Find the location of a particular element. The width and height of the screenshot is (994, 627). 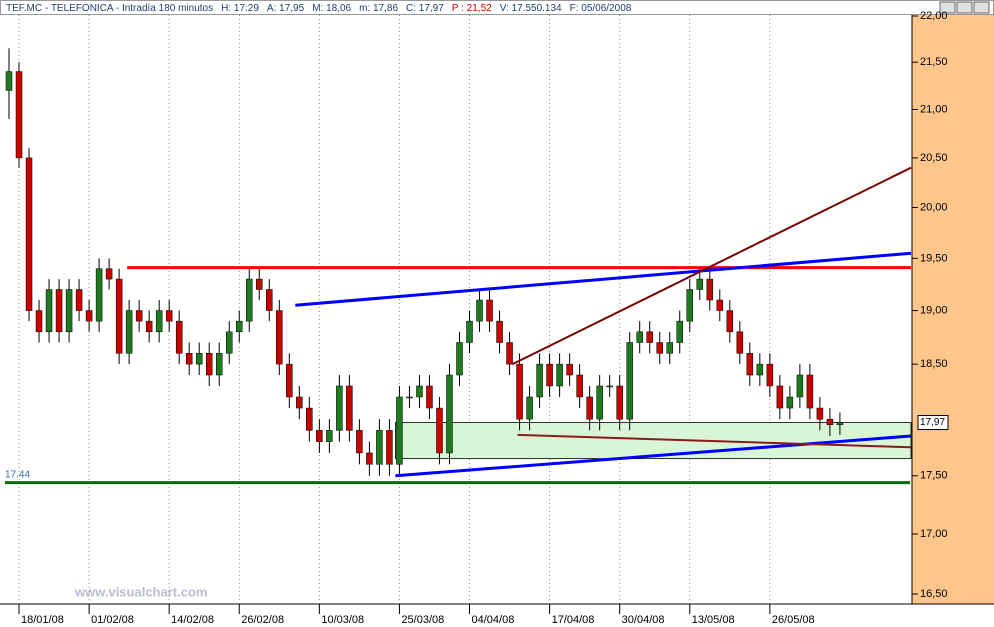

header-item: m: 17,86 is located at coordinates (378, 8).